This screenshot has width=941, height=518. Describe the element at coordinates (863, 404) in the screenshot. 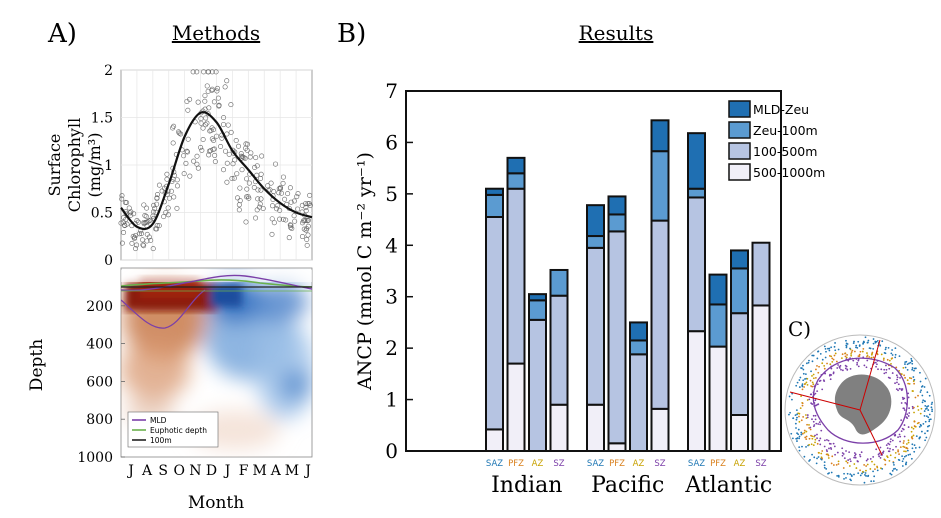

I see `antarctica-icon` at that location.